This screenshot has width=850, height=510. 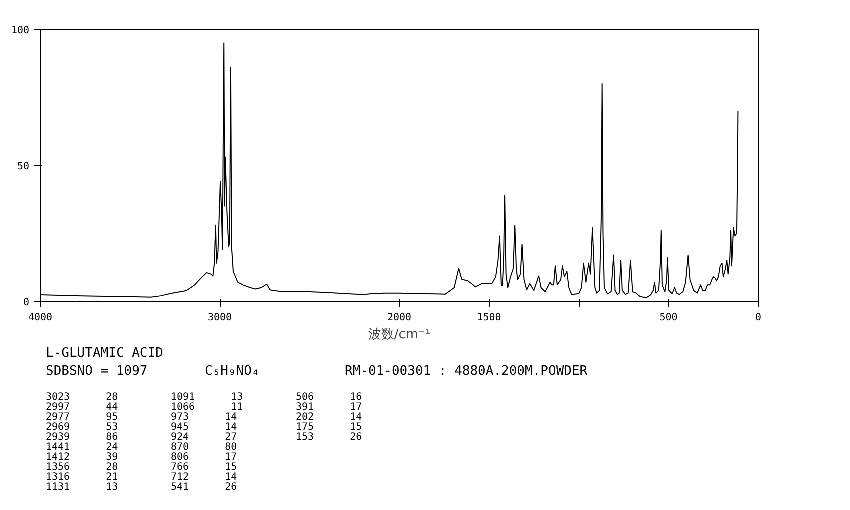 What do you see at coordinates (489, 318) in the screenshot?
I see `x-tick-label: 1500` at bounding box center [489, 318].